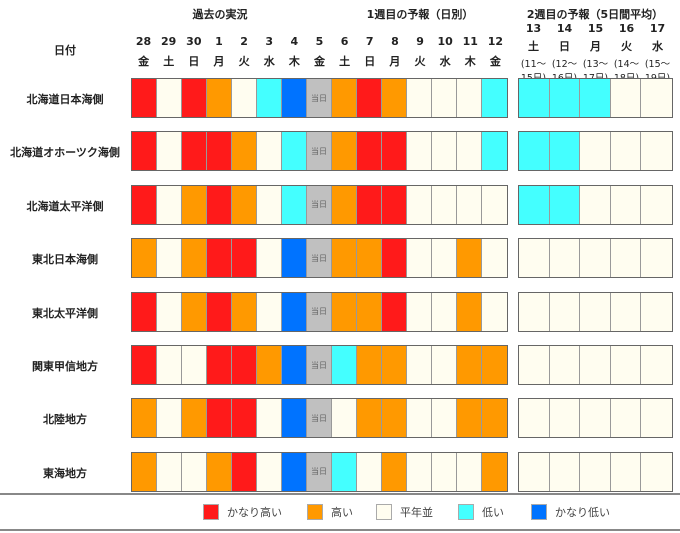 The image size is (680, 533). I want to click on region-label: 関東甲信地方, so click(65, 366).